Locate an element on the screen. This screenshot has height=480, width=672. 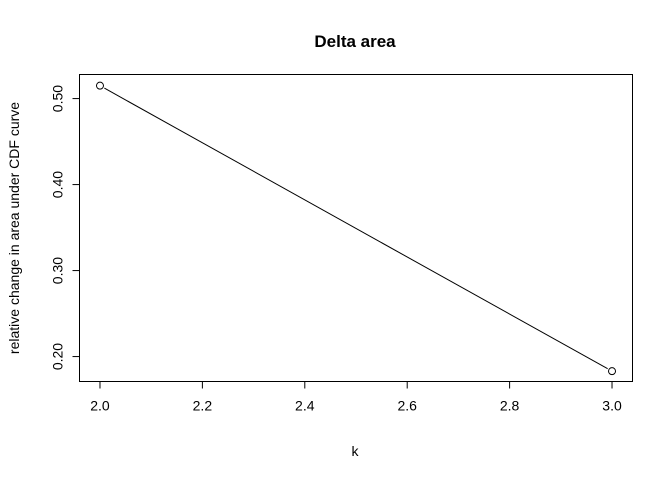
x-tick-label: 2.0 is located at coordinates (100, 406).